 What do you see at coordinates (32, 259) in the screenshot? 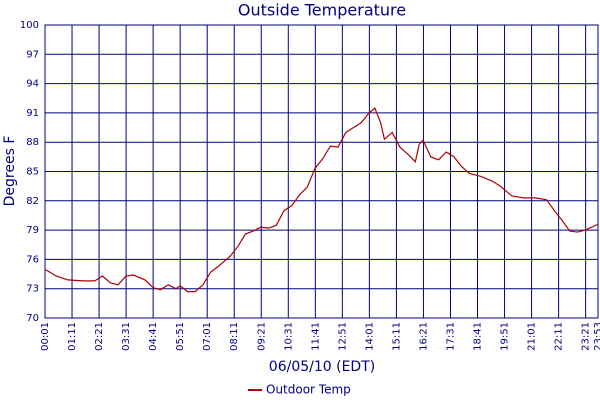
I see `y-tick-label: 76` at bounding box center [32, 259].